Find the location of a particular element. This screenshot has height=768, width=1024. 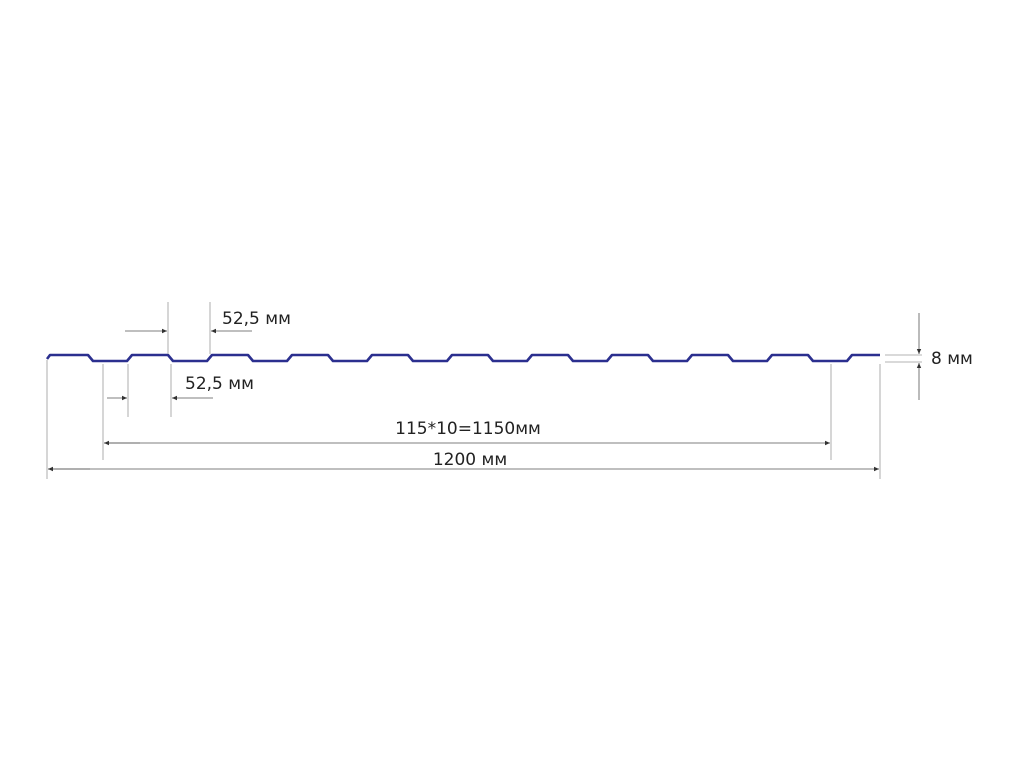

bottom-pitch-label: 52,5 мм is located at coordinates (219, 384).